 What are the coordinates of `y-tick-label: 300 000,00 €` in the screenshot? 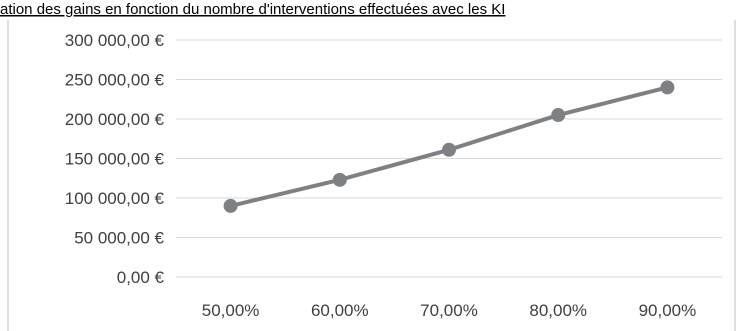 It's located at (115, 40).